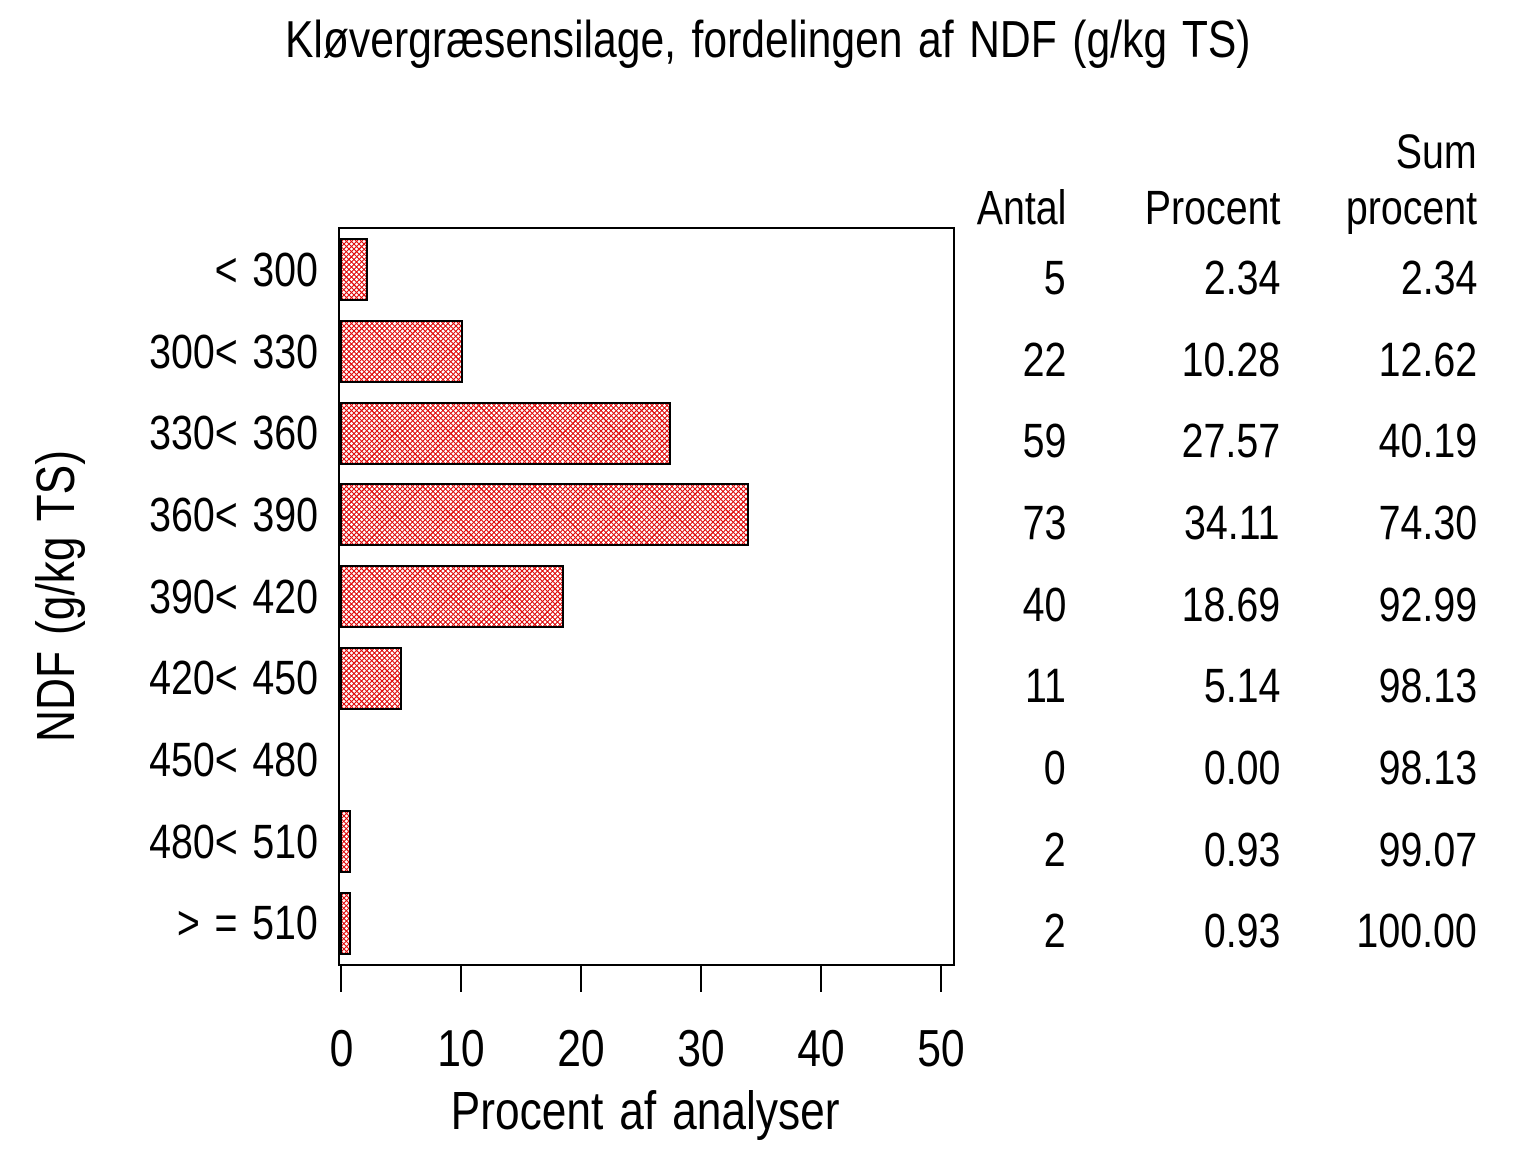 The height and width of the screenshot is (1152, 1536). I want to click on x-tick-label-text: 50, so click(941, 1049).